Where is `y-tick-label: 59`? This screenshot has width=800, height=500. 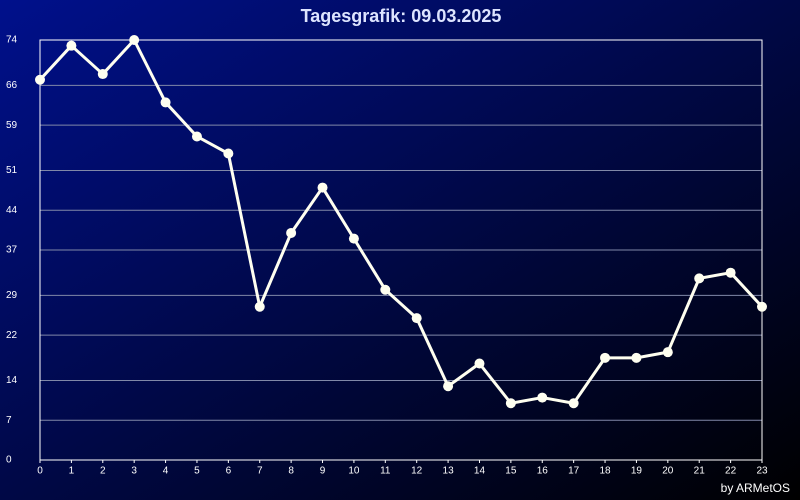 y-tick-label: 59 is located at coordinates (12, 125).